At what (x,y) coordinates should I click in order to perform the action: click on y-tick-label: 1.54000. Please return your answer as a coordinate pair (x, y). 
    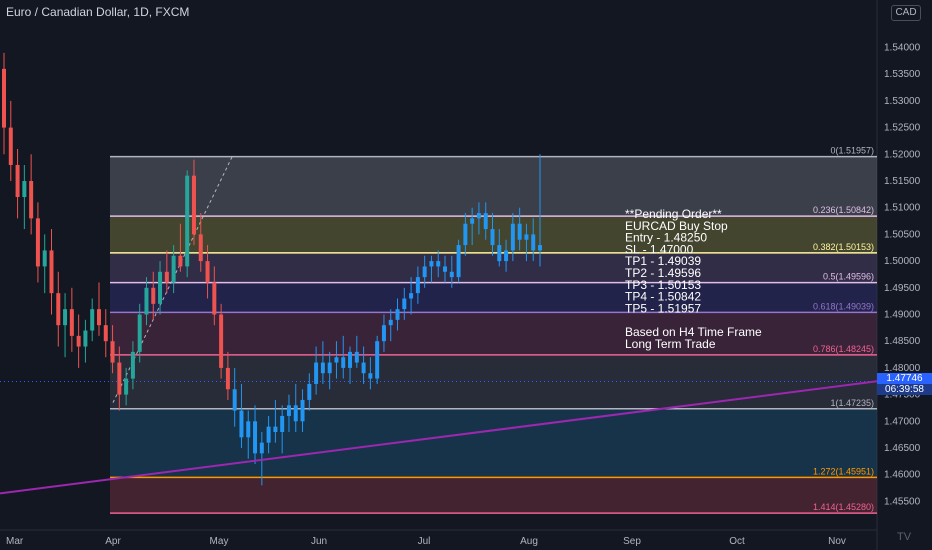
    Looking at the image, I should click on (902, 48).